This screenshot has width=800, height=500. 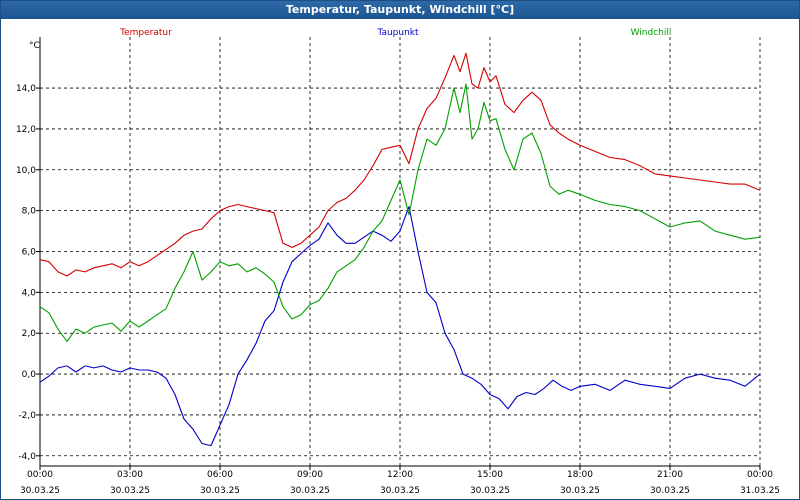 What do you see at coordinates (27, 457) in the screenshot?
I see `y-tick-label: -4,0` at bounding box center [27, 457].